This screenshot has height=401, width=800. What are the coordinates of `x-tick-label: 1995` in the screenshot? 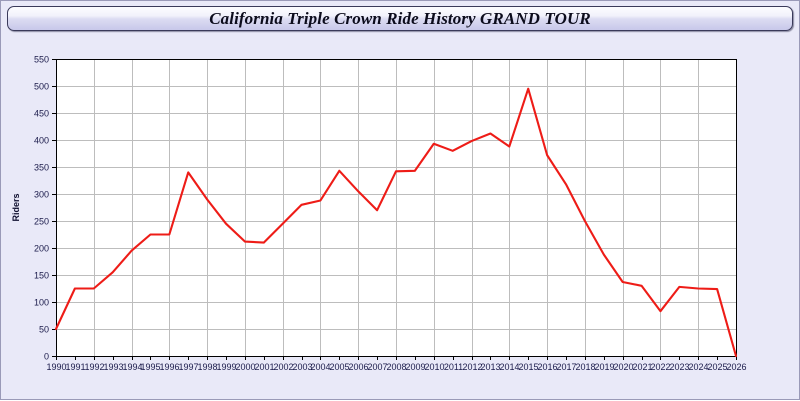 It's located at (150, 367).